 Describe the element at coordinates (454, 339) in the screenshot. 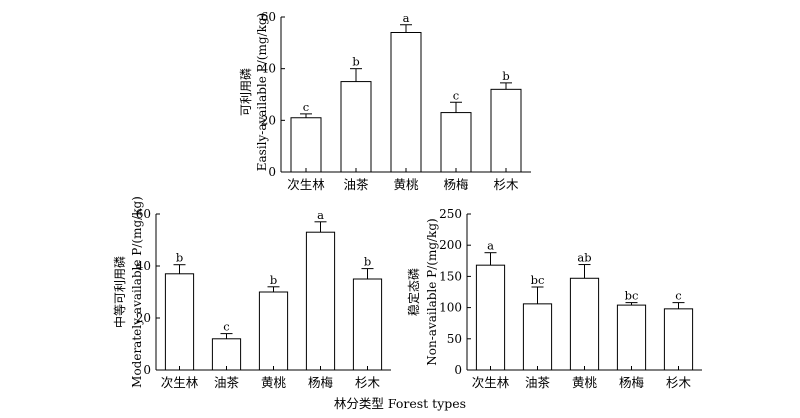

I see `y-tick-label: 50` at that location.